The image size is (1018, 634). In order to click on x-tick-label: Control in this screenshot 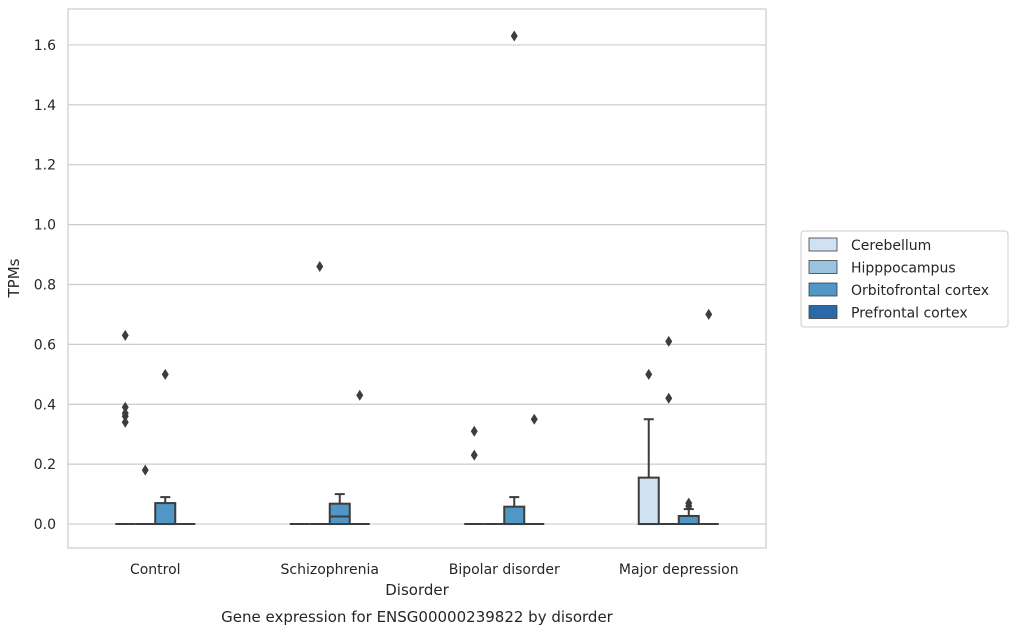, I will do `click(155, 570)`.